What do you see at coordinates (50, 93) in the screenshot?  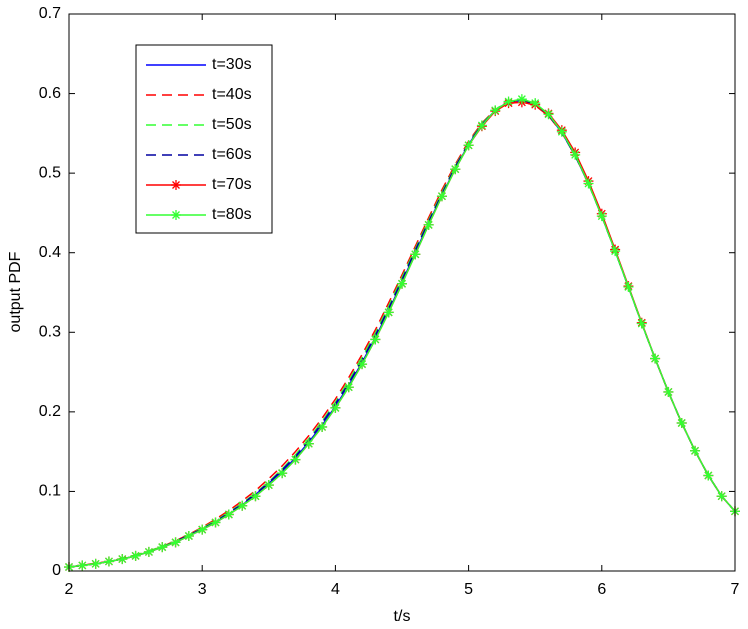 I see `y-tick-label: 0.6` at bounding box center [50, 93].